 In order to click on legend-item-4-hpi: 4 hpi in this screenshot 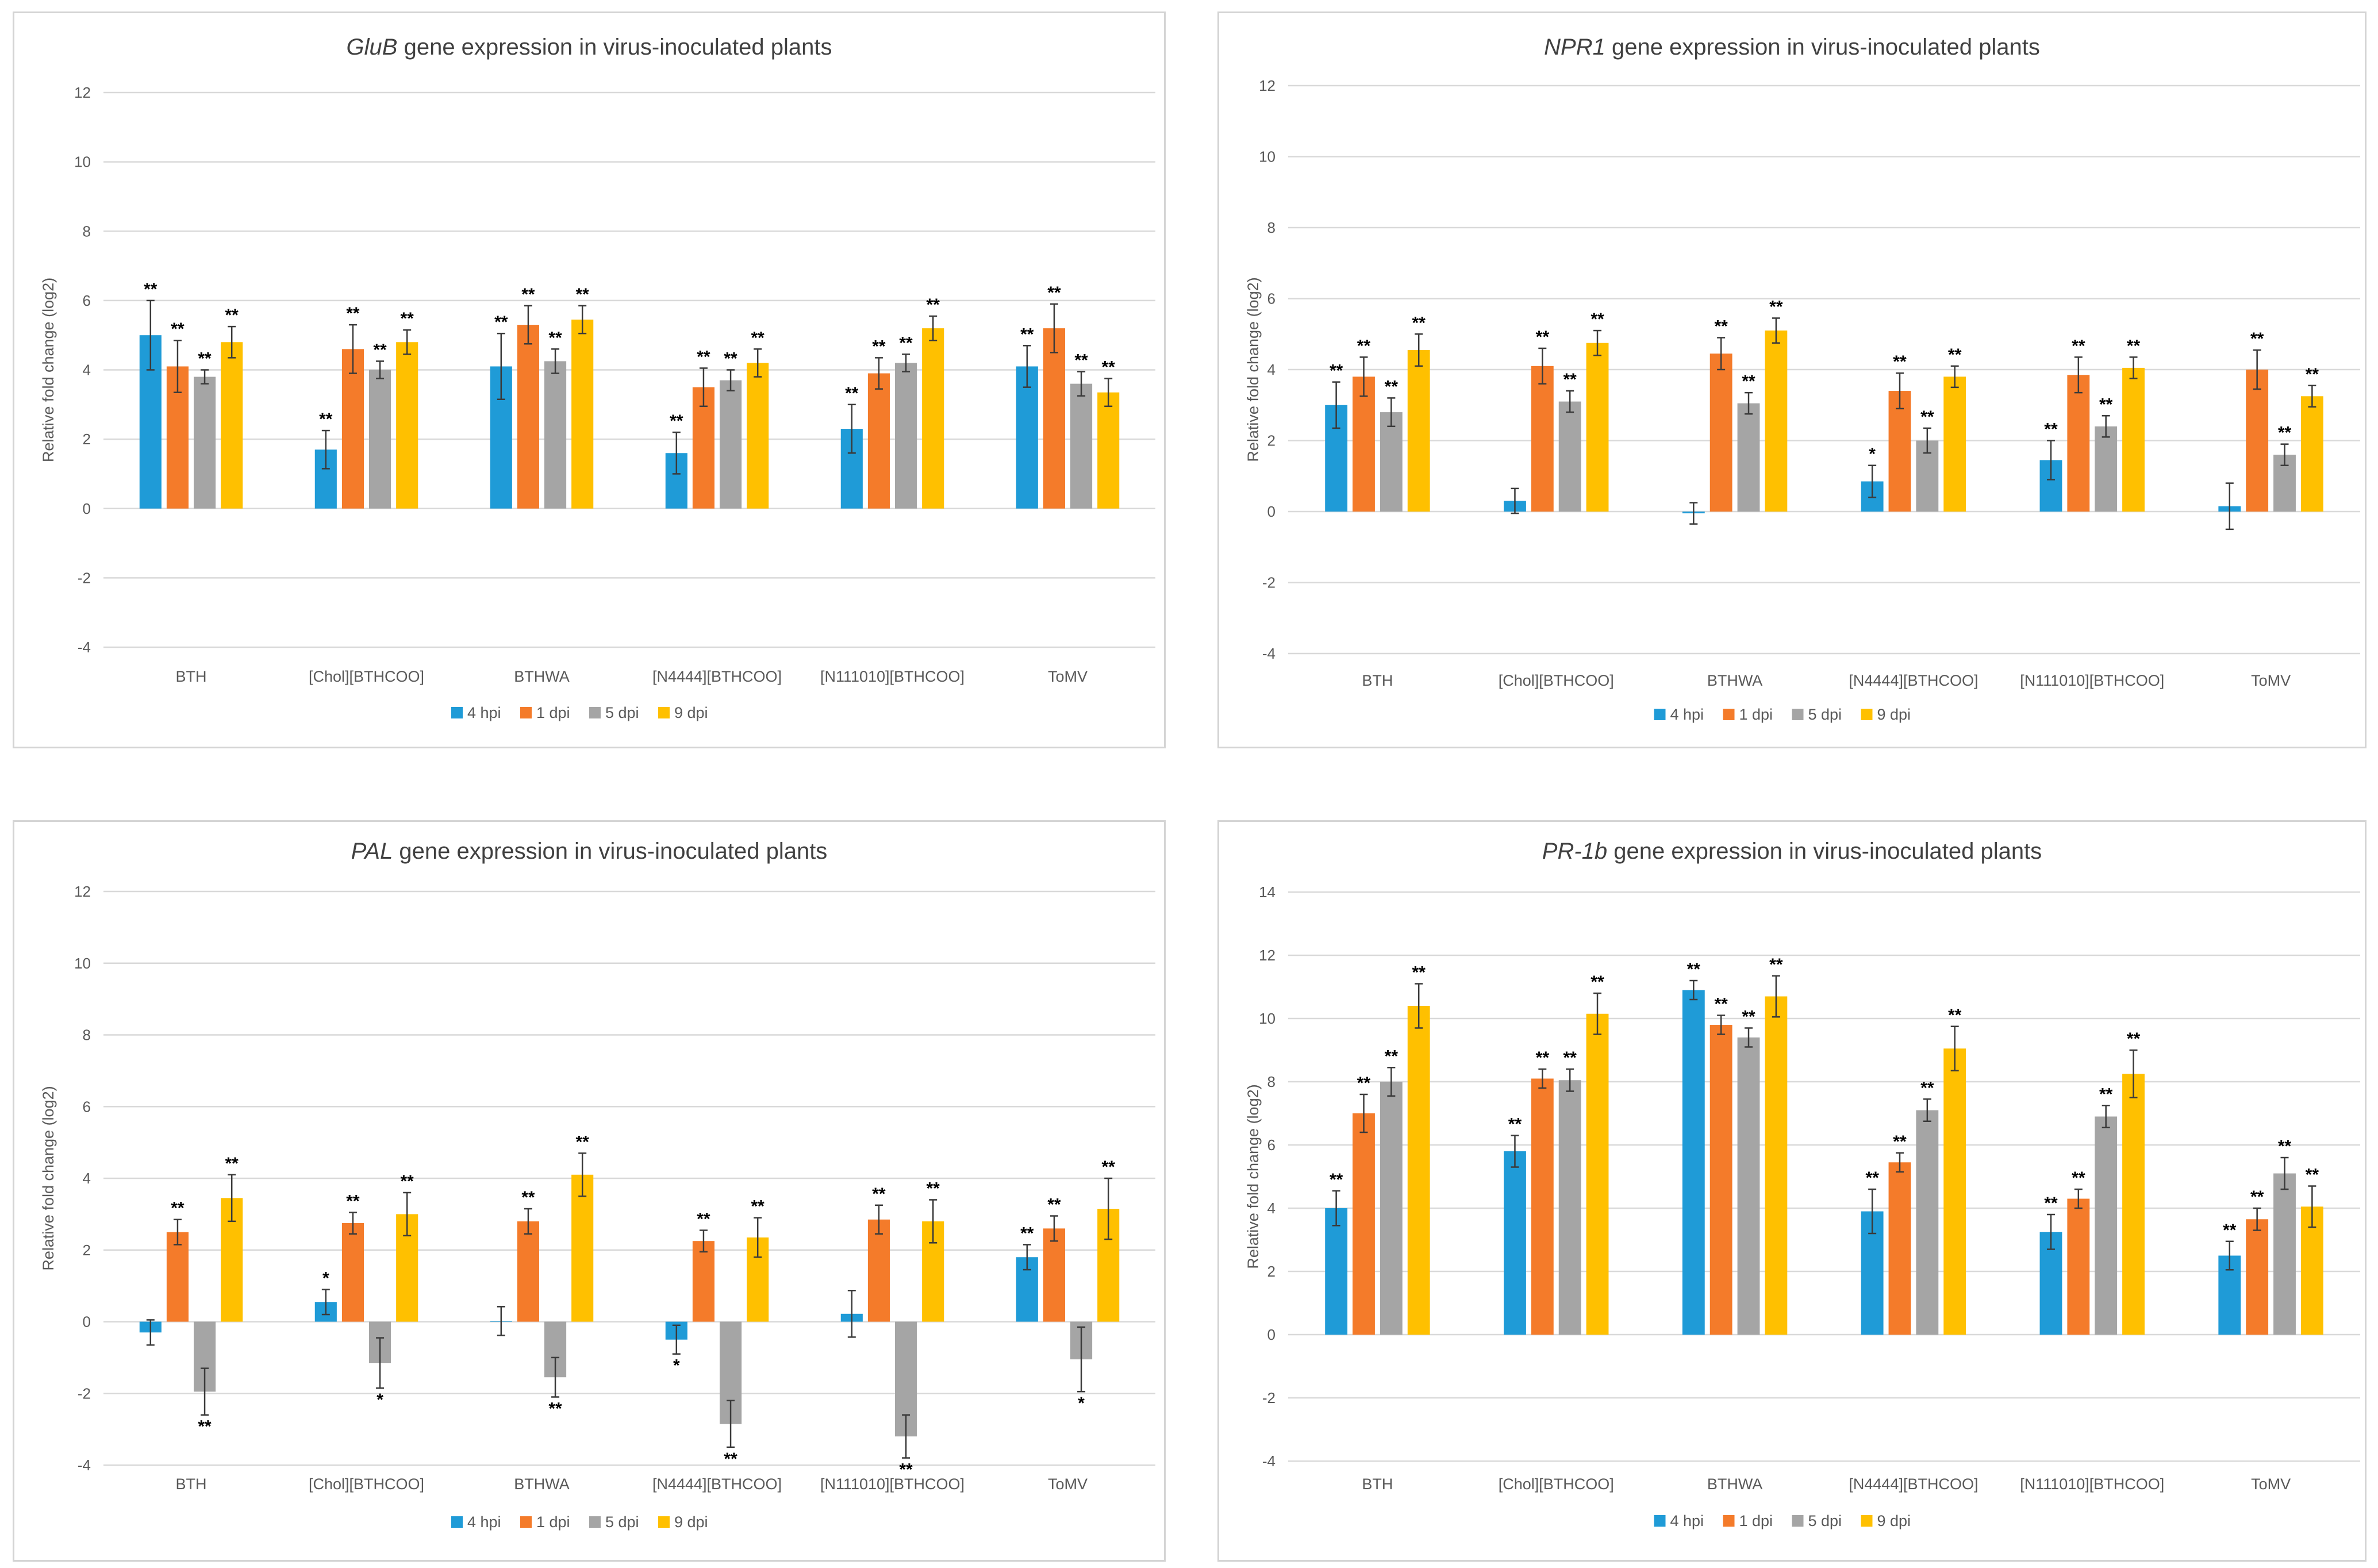, I will do `click(1679, 715)`.